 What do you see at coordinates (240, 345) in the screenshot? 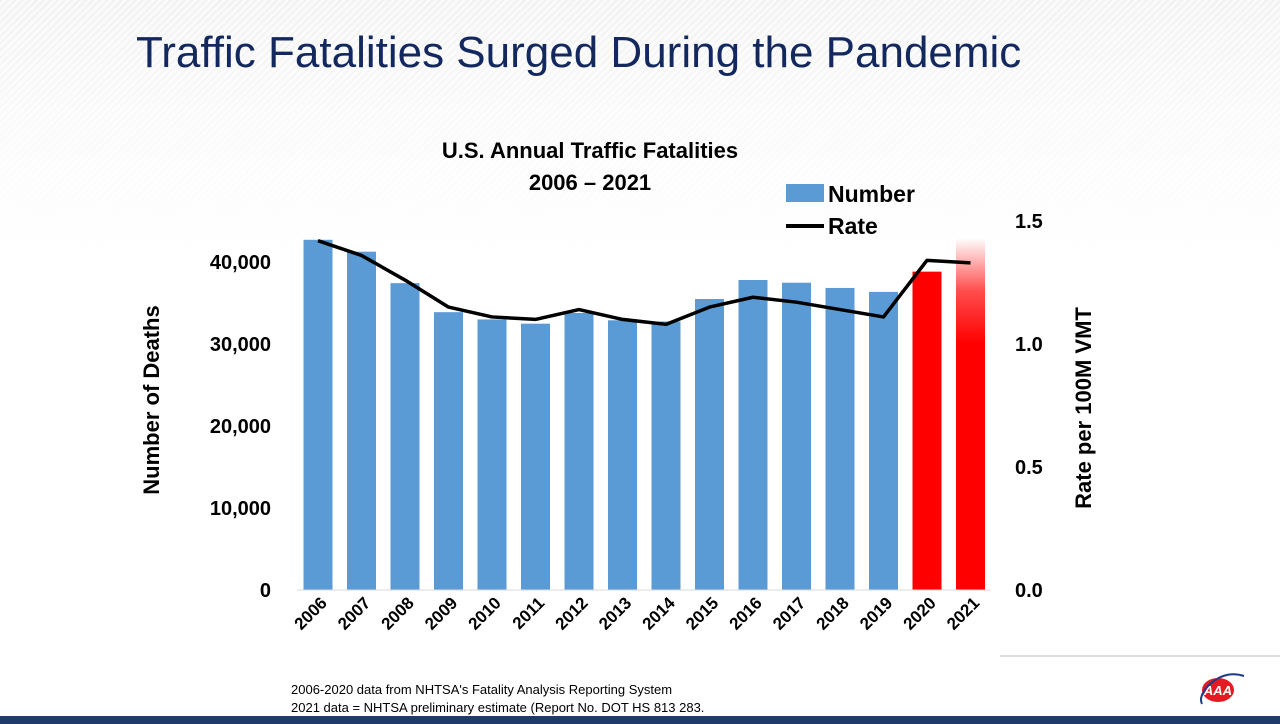
I see `y-tick-30,000: 30,000` at bounding box center [240, 345].